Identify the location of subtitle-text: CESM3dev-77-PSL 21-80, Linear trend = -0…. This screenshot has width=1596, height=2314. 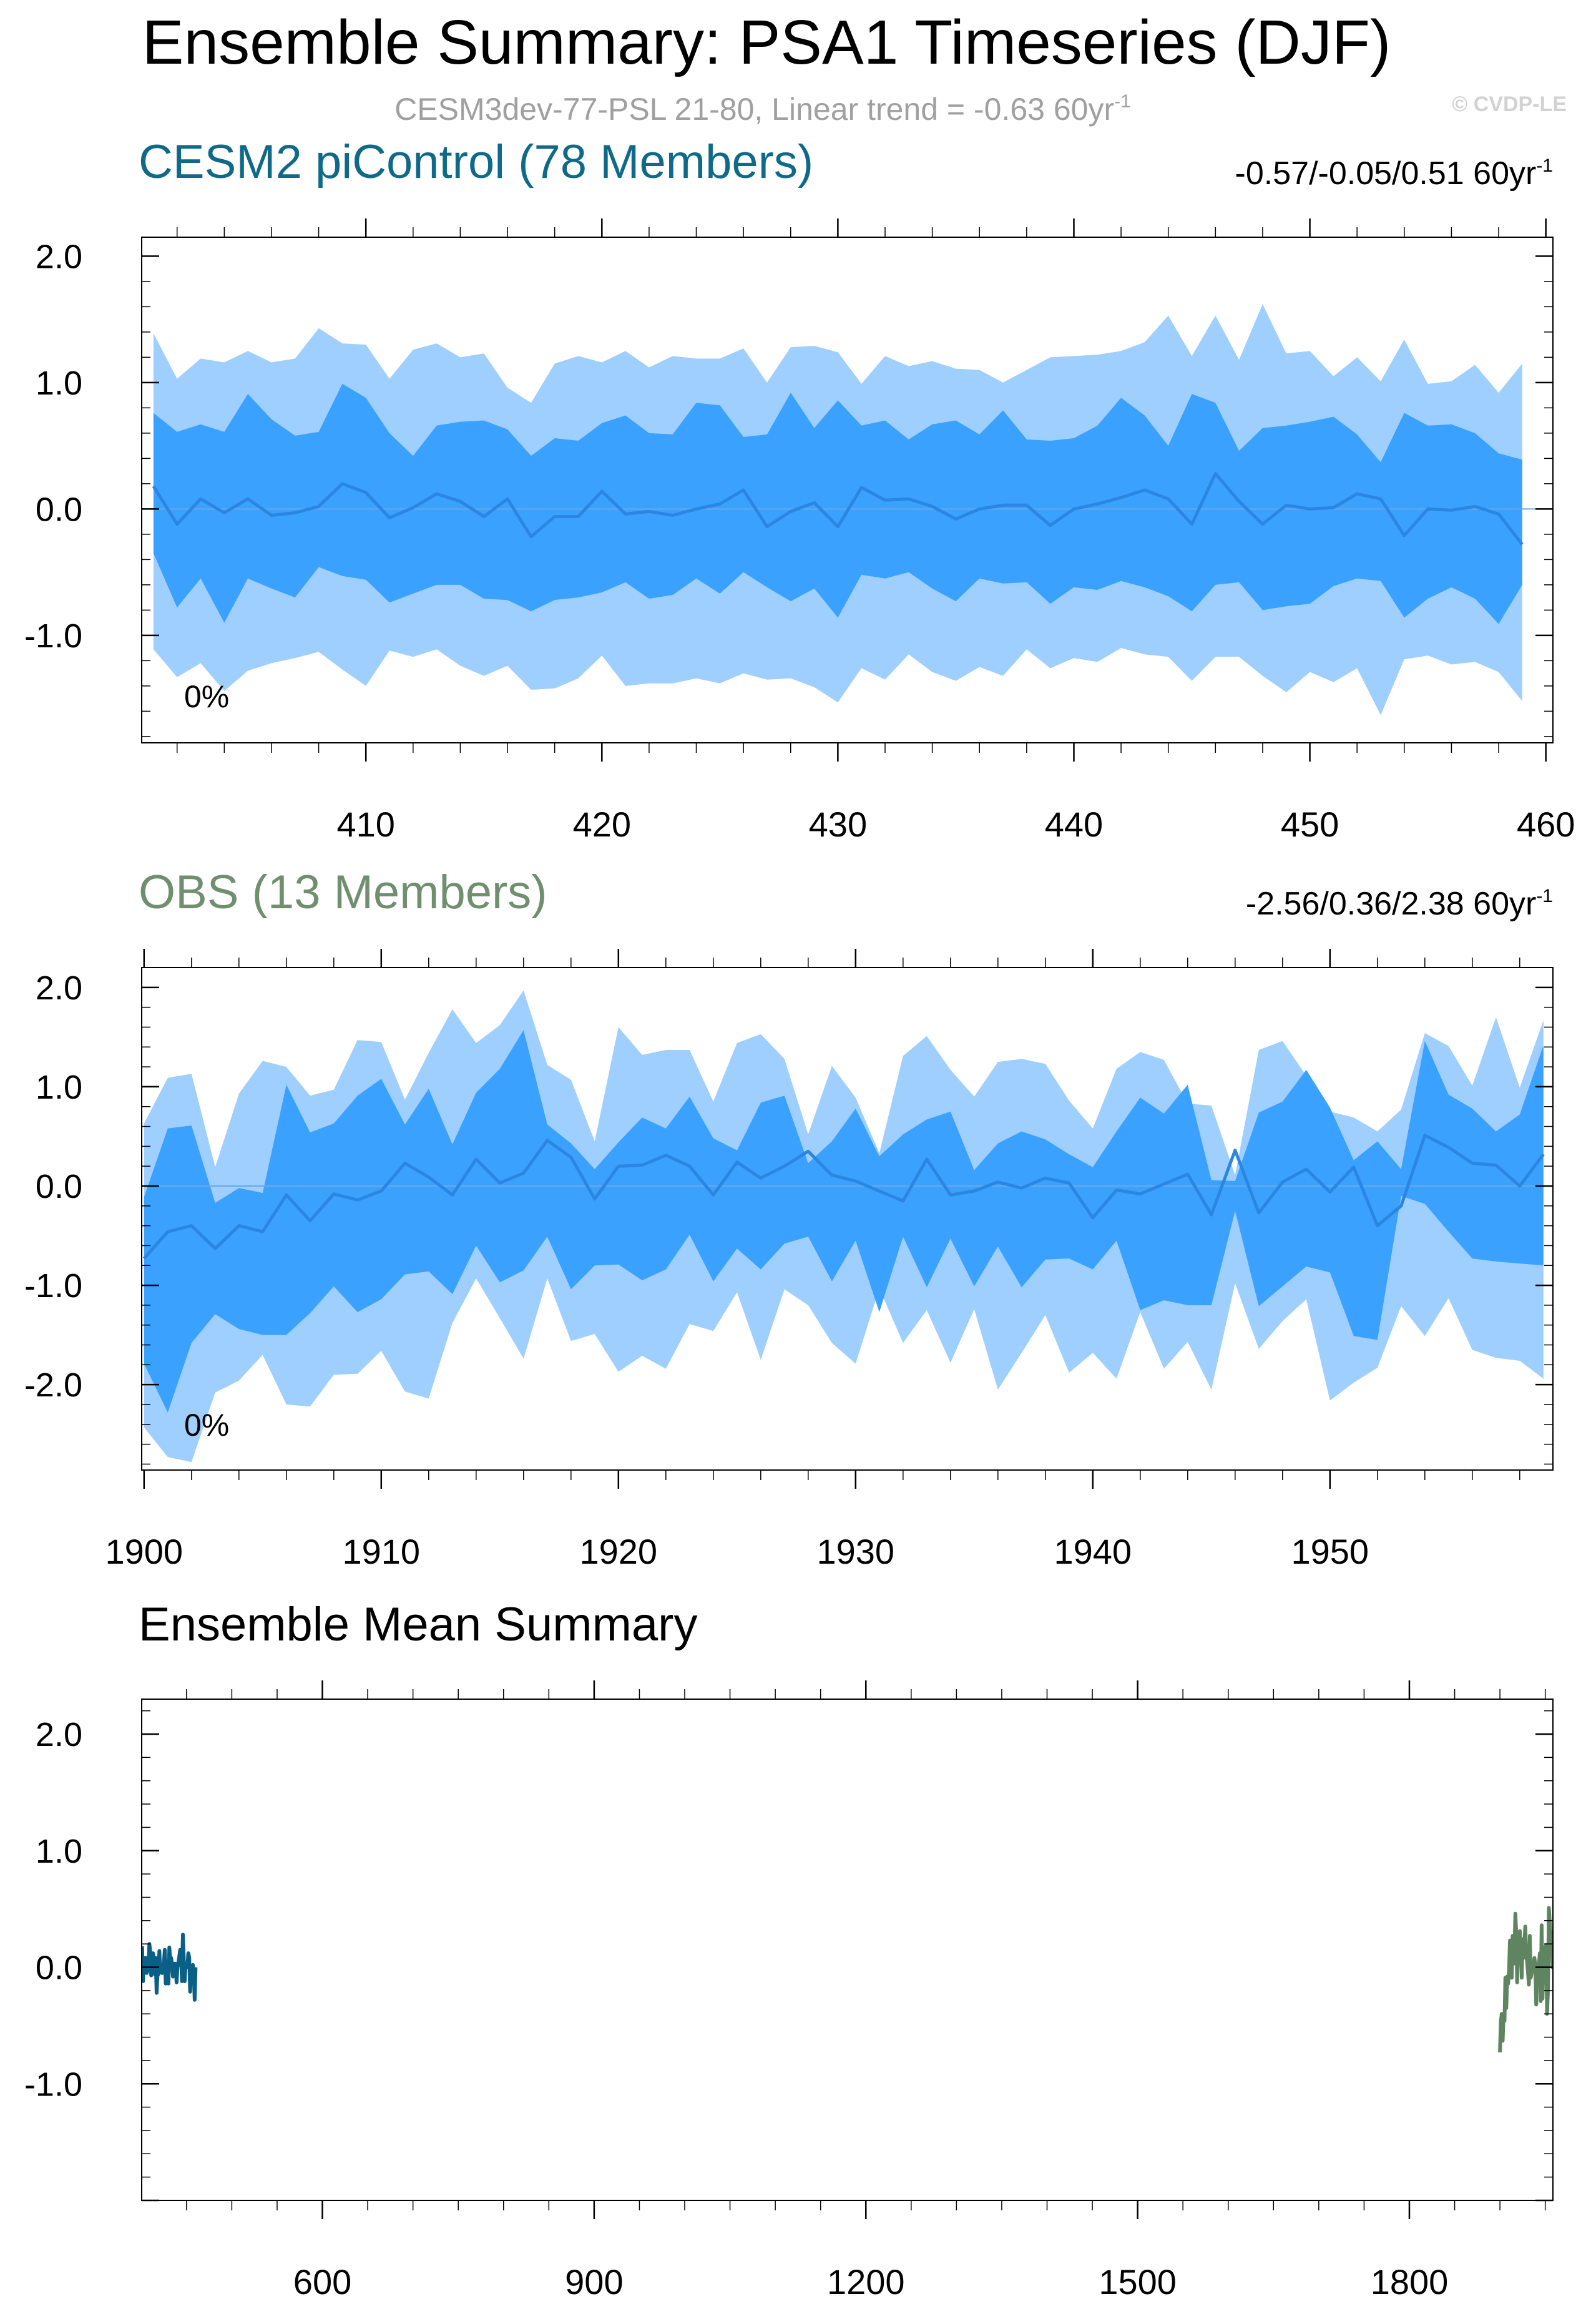
(754, 109).